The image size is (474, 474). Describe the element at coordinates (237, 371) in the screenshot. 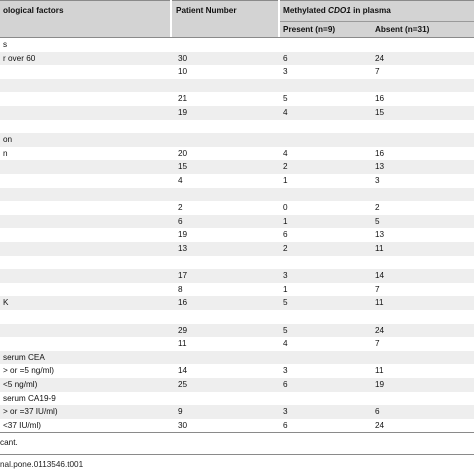

I see `table-row: > or =5 ng/ml) 14 3 11` at that location.